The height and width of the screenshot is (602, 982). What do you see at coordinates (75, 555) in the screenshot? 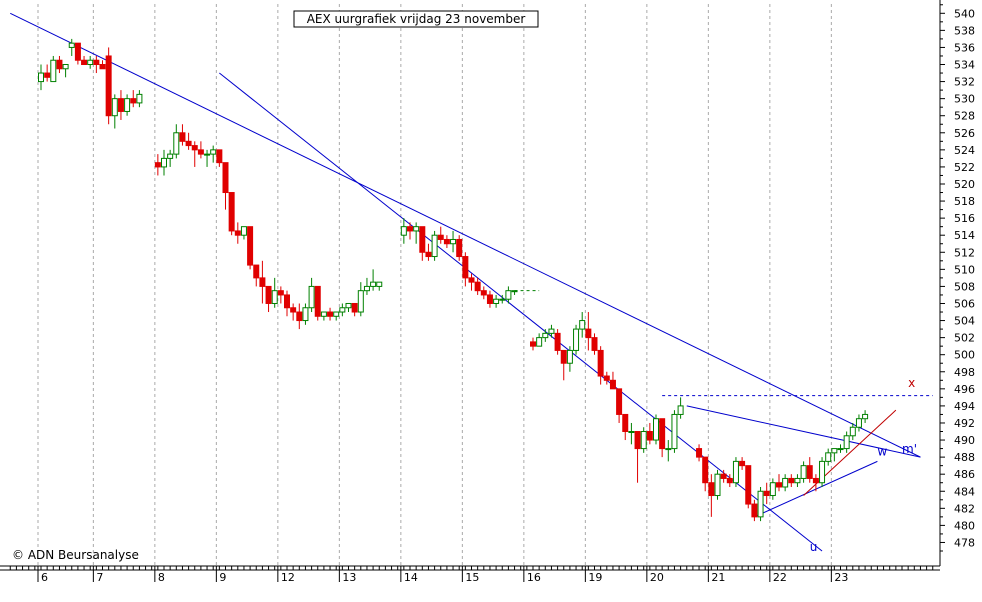
I see `copyright-label: © ADN Beursanalyse` at bounding box center [75, 555].